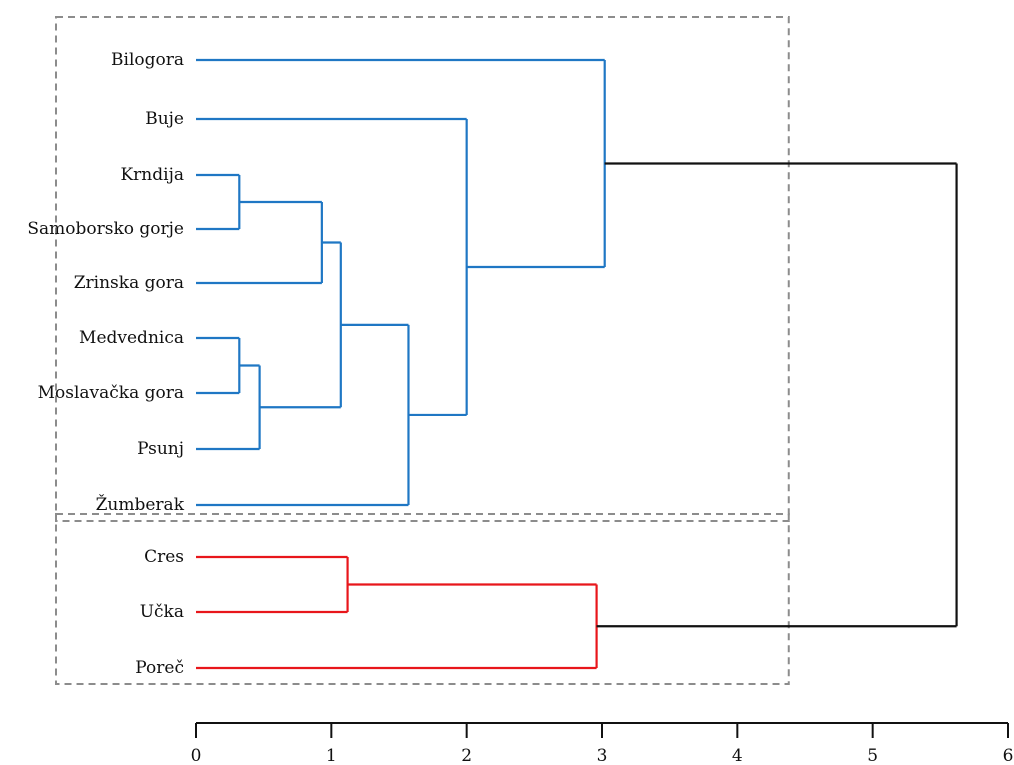 The height and width of the screenshot is (765, 1014). Describe the element at coordinates (1008, 755) in the screenshot. I see `x-tick-label-6: 6` at that location.